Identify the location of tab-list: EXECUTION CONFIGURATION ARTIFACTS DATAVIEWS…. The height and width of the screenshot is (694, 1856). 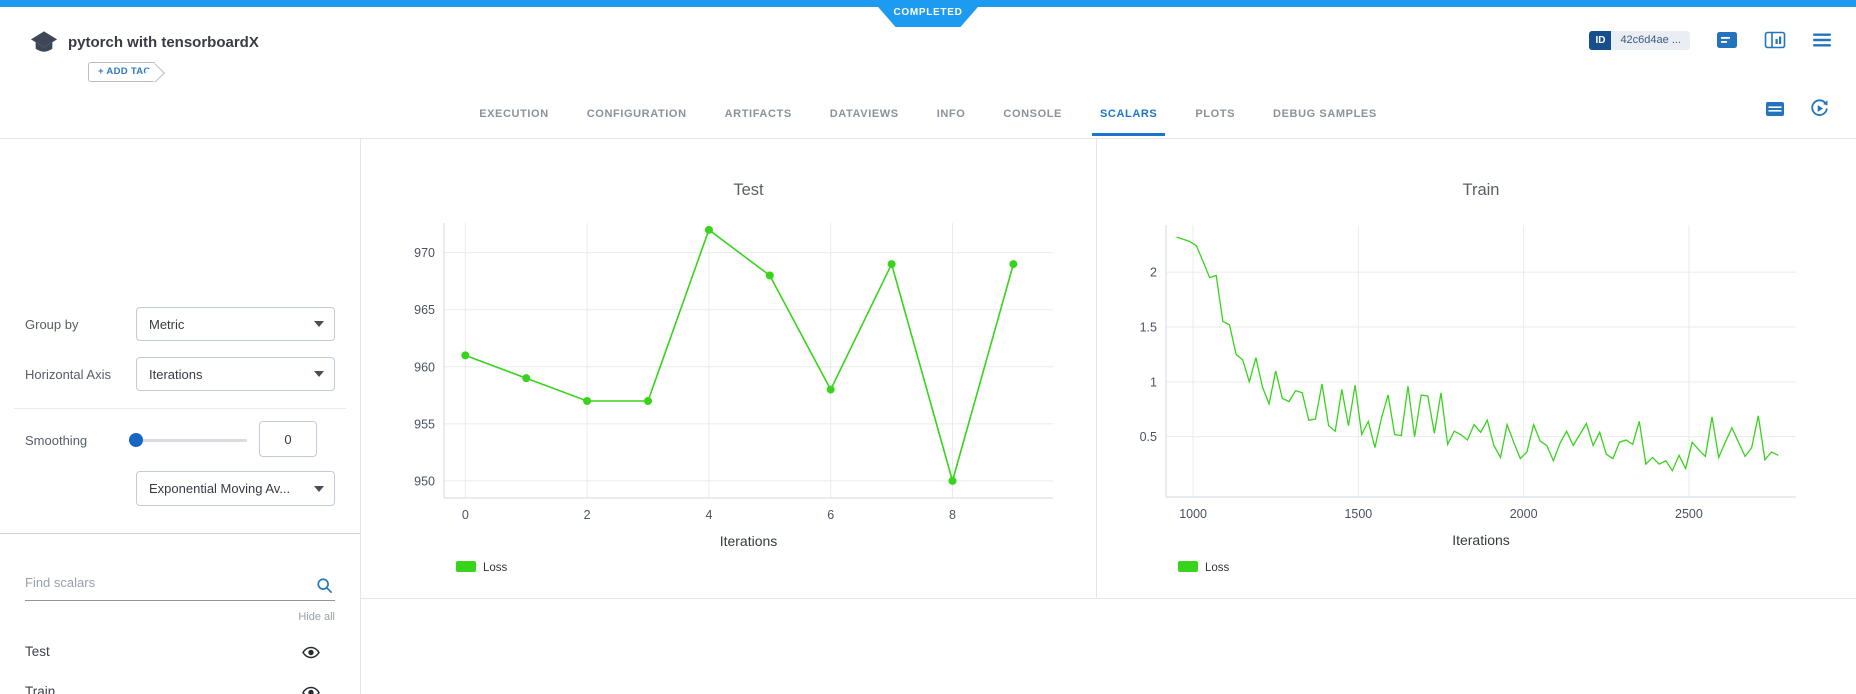
(928, 113).